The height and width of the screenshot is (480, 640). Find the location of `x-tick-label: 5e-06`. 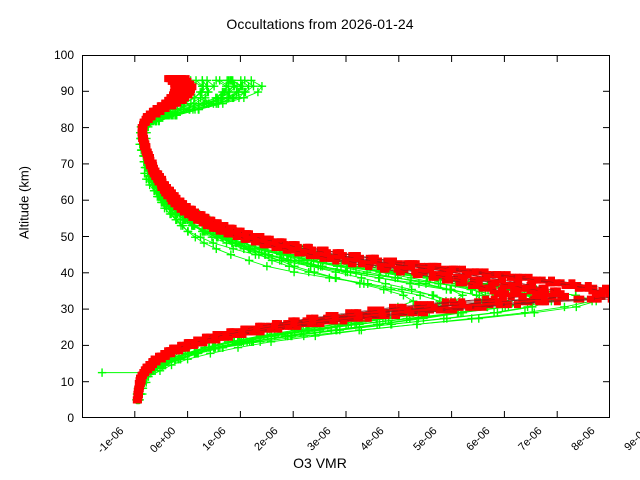

x-tick-label: 5e-06 is located at coordinates (425, 439).